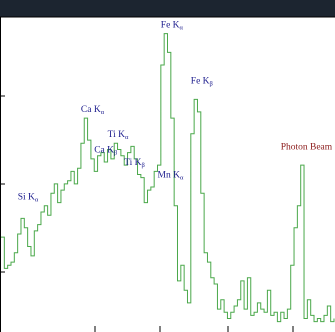 The height and width of the screenshot is (332, 335). What do you see at coordinates (106, 151) in the screenshot?
I see `peak-label-4: Ca Kβ` at bounding box center [106, 151].